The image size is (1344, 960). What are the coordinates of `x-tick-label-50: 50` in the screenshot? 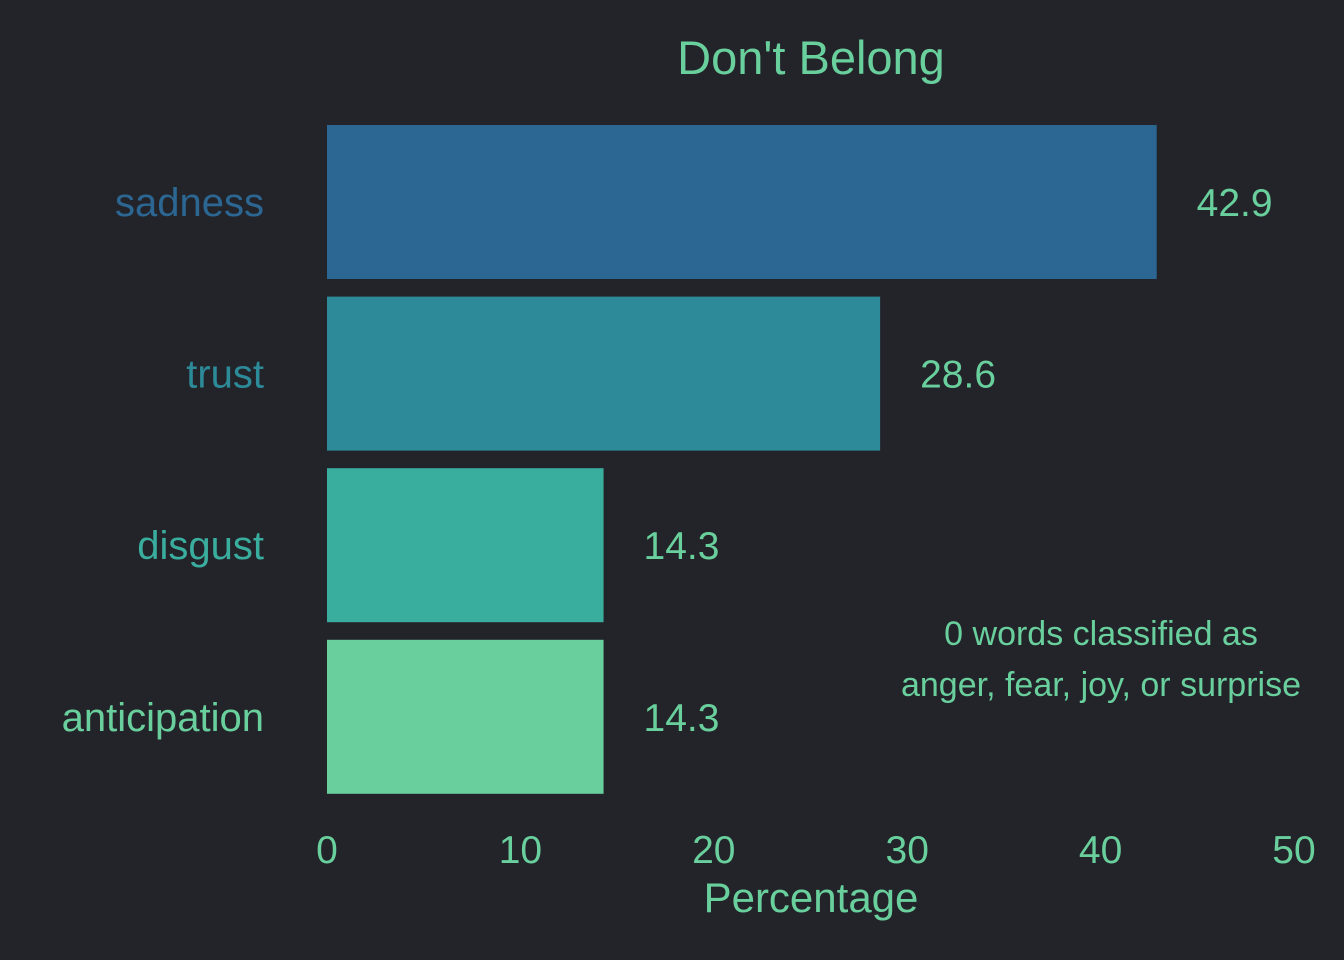 It's located at (1293, 850).